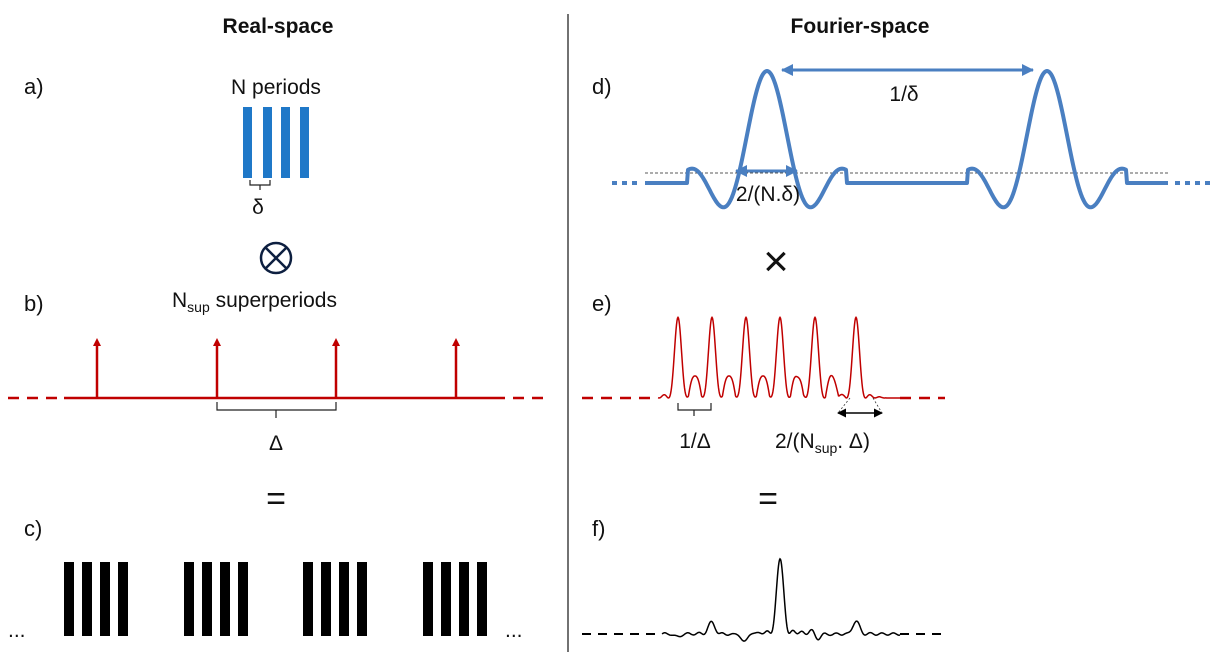  I want to click on nsup-superperiods-label: Nsup superperiods, so click(254, 302).